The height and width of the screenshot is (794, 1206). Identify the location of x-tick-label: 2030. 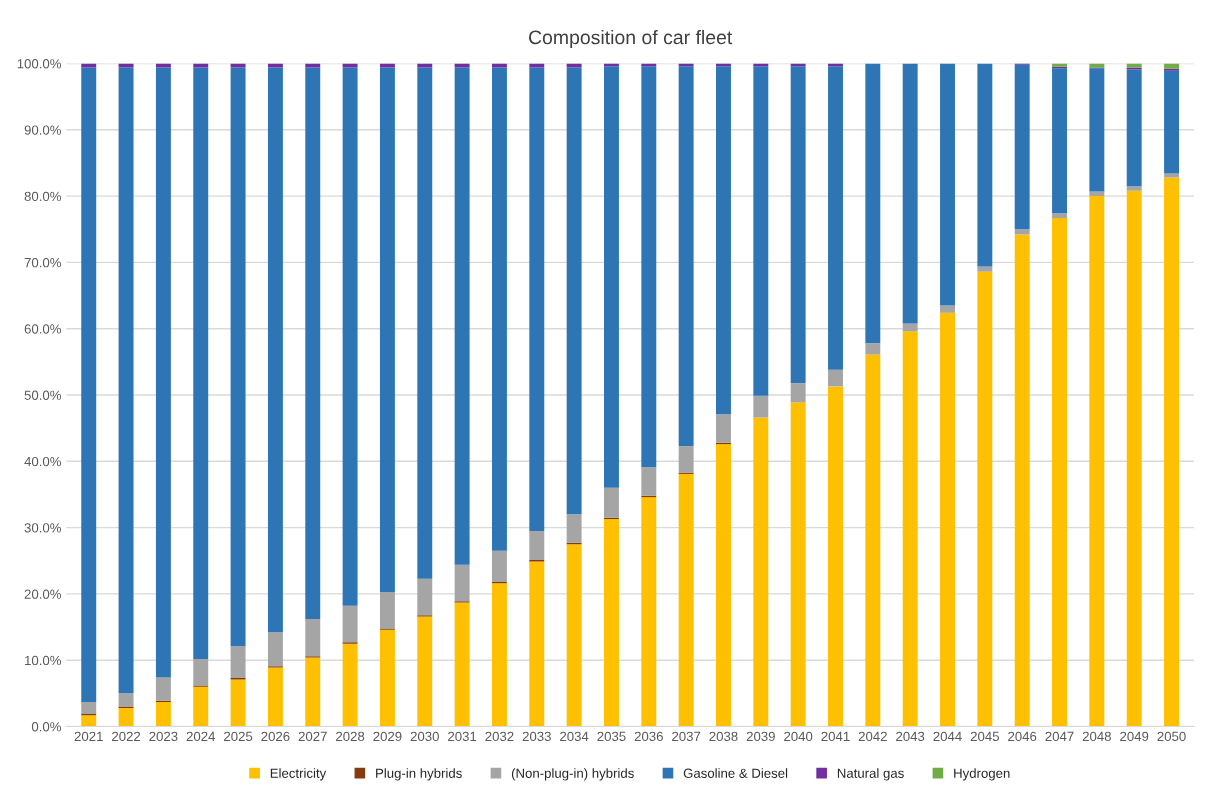
(424, 736).